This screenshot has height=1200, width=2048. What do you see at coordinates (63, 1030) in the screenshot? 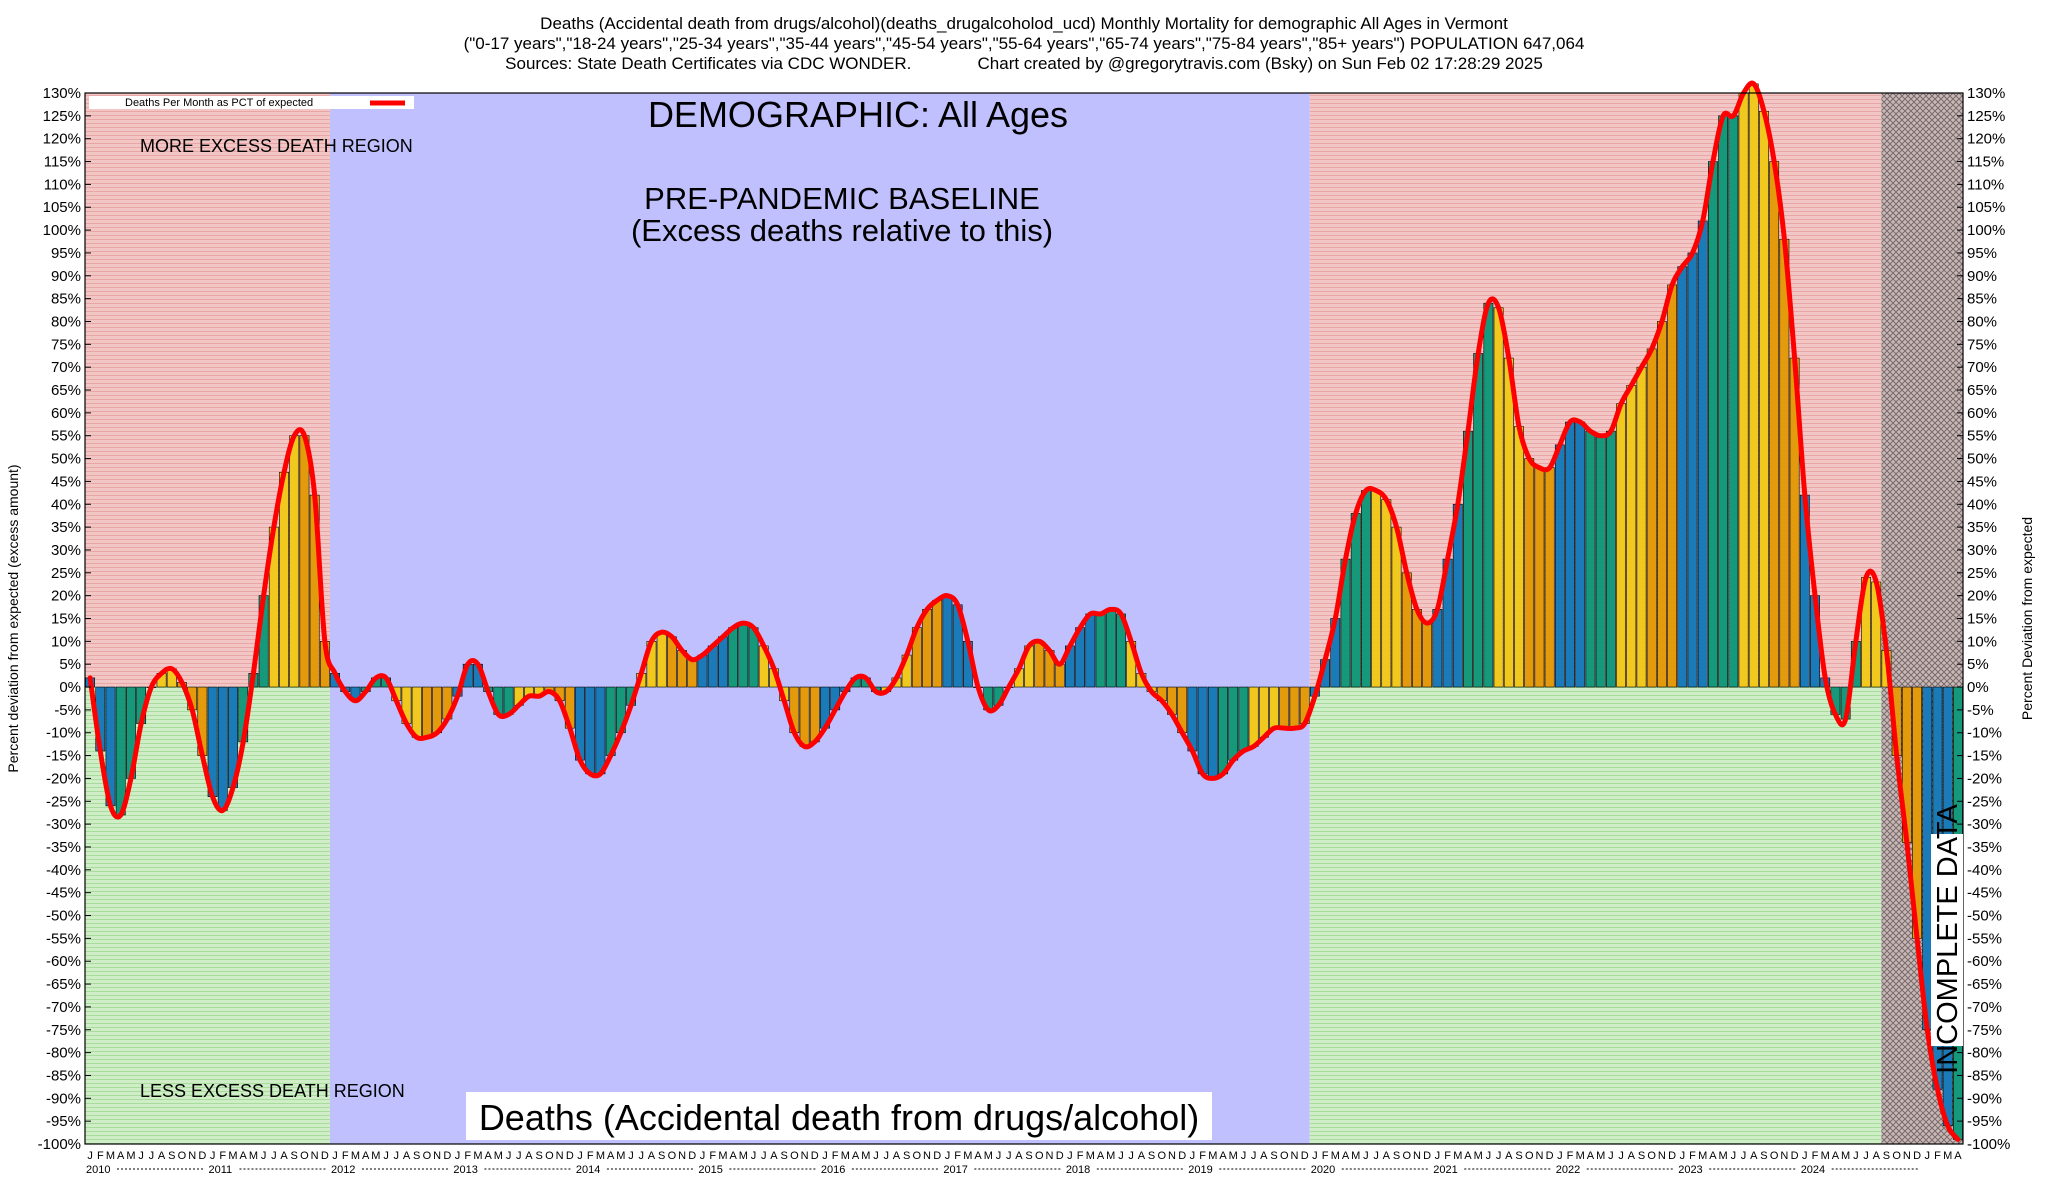
I see `y-tick-label-left: -75%` at bounding box center [63, 1030].